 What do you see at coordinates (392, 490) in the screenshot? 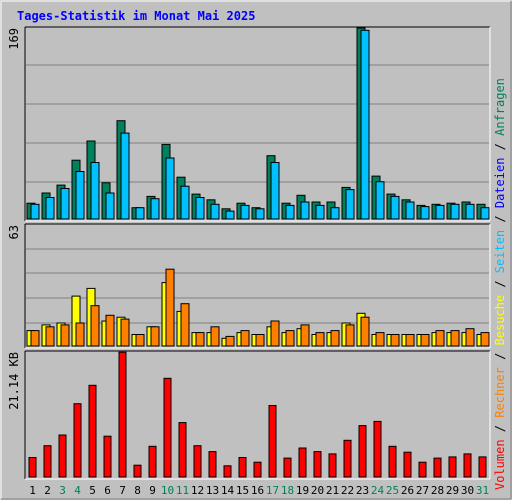
I see `x-tick-label-day-25: 25` at bounding box center [392, 490].